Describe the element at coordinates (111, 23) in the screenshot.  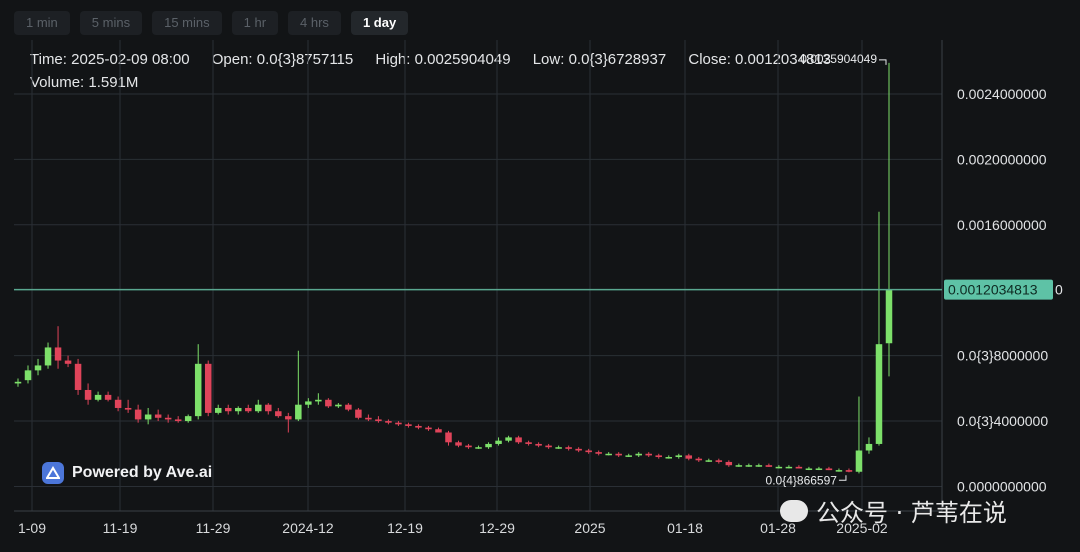
I see `interval-button-5-mins: 5 mins` at that location.